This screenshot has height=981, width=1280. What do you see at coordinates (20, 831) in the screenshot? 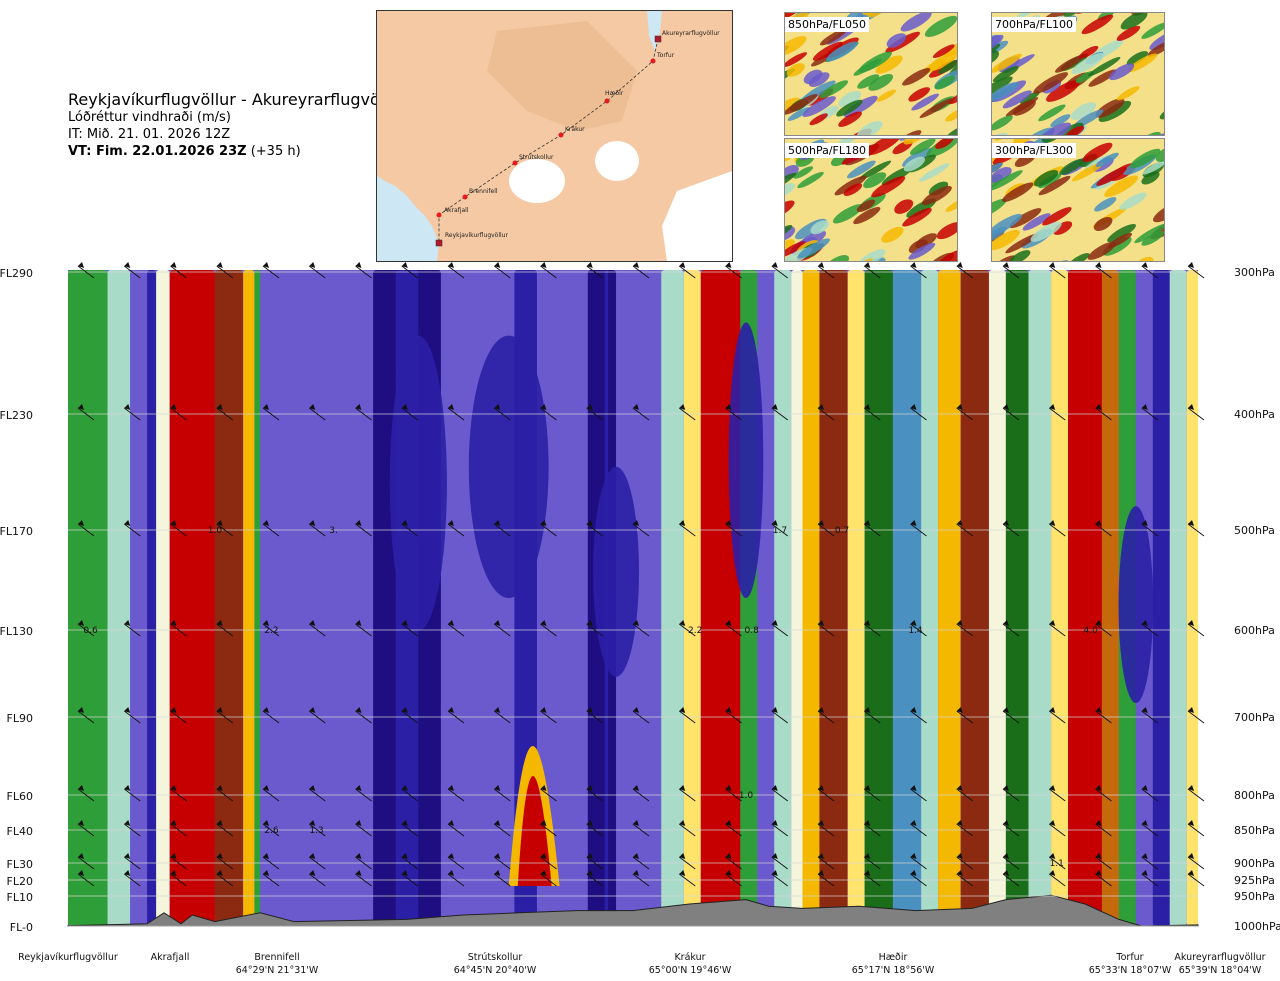
I see `flight-level-label: FL40` at bounding box center [20, 831].